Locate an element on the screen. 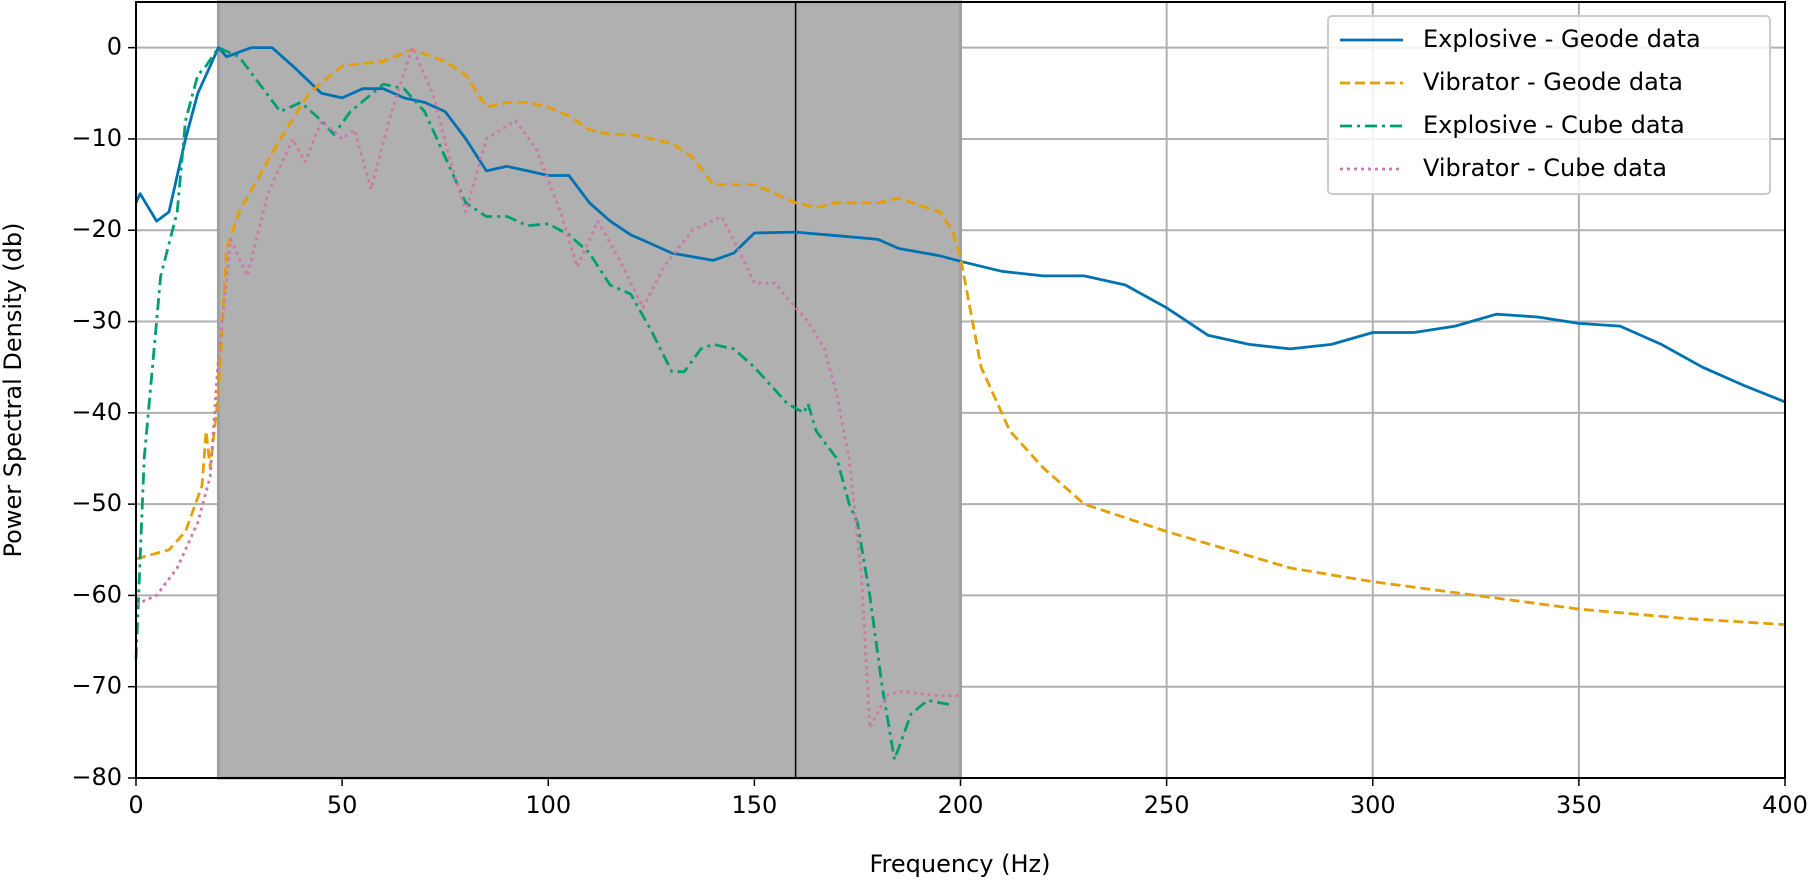 Image resolution: width=1811 pixels, height=881 pixels. y-tick-label: 0 is located at coordinates (114, 47).